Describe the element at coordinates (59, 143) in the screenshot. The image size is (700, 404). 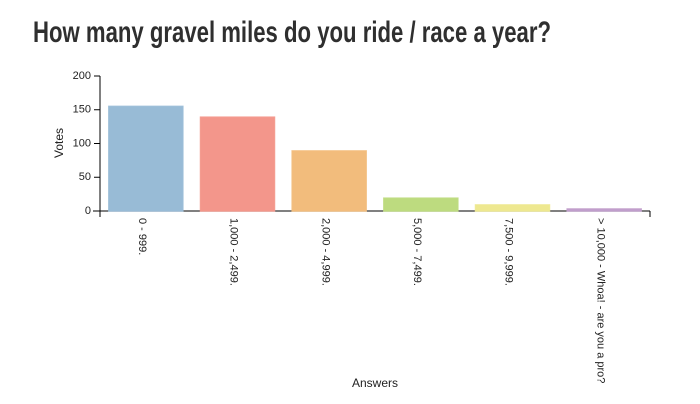
I see `y-axis-title: Votes` at that location.